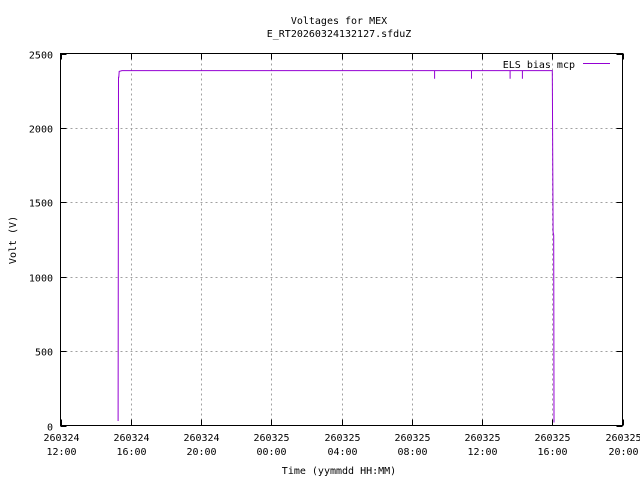 Image resolution: width=640 pixels, height=480 pixels. Describe the element at coordinates (44, 353) in the screenshot. I see `y-tick-label: 500` at that location.